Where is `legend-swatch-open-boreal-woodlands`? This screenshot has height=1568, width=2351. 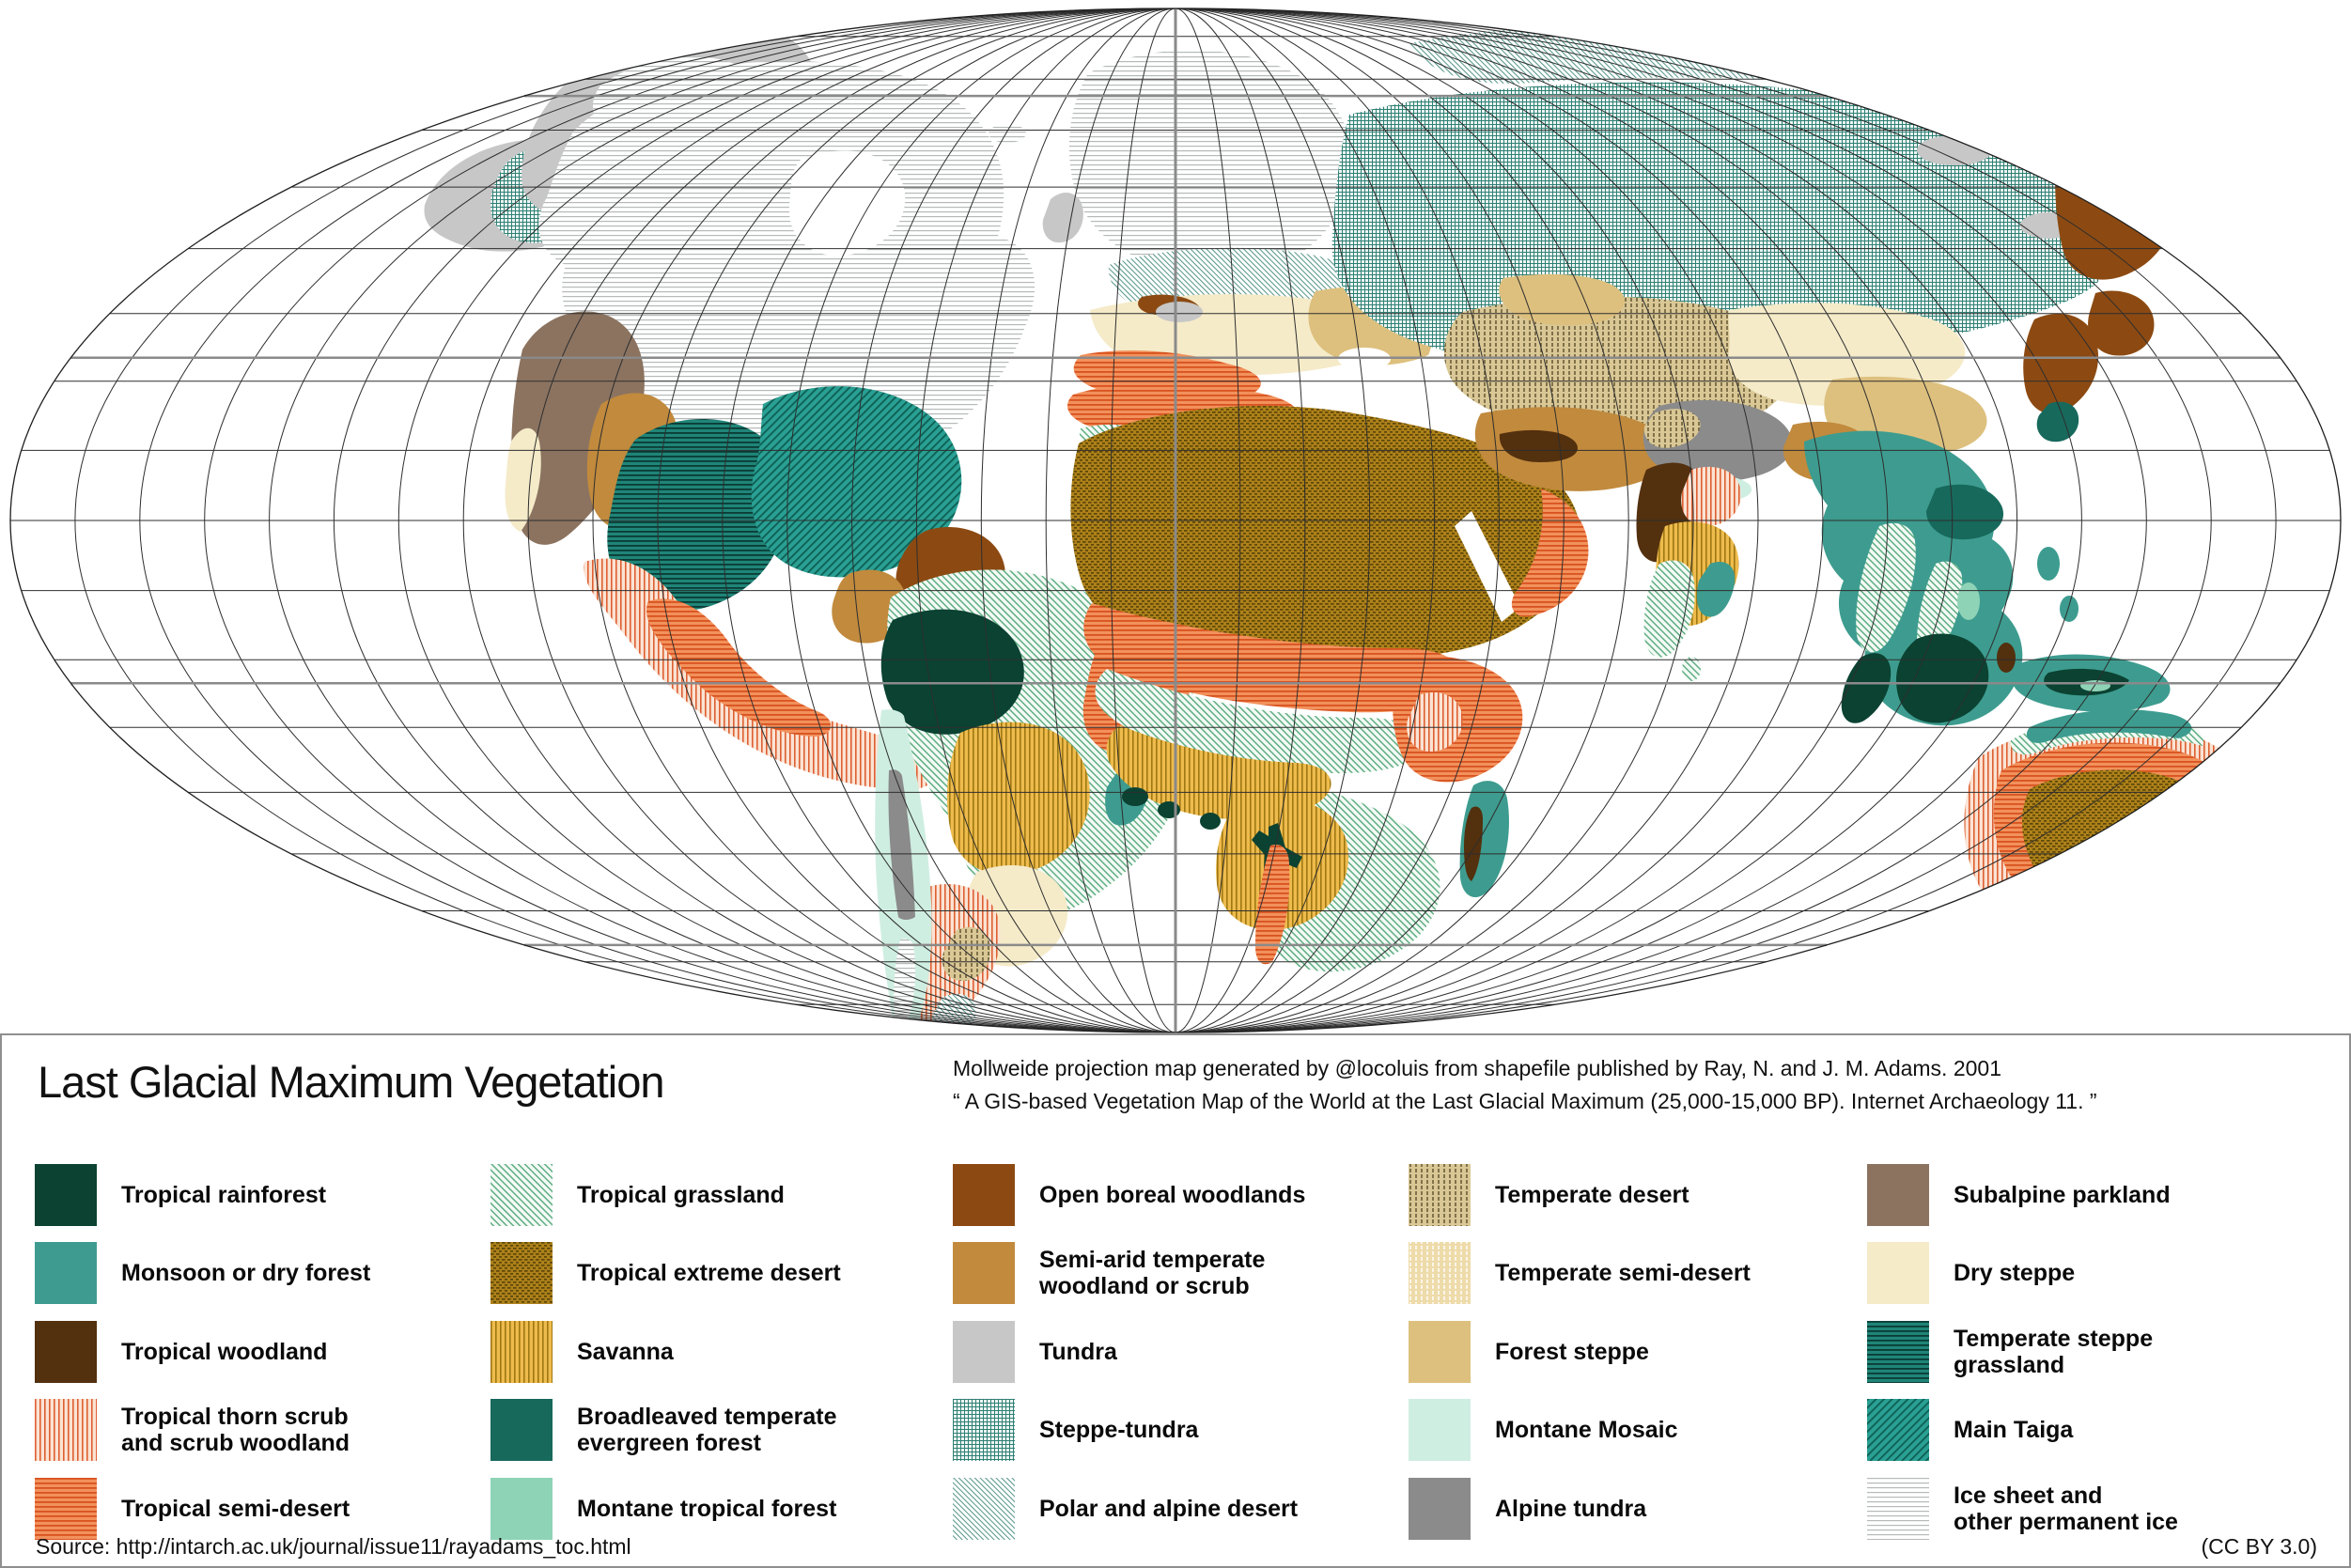
legend-swatch-open-boreal-woodlands is located at coordinates (984, 1194).